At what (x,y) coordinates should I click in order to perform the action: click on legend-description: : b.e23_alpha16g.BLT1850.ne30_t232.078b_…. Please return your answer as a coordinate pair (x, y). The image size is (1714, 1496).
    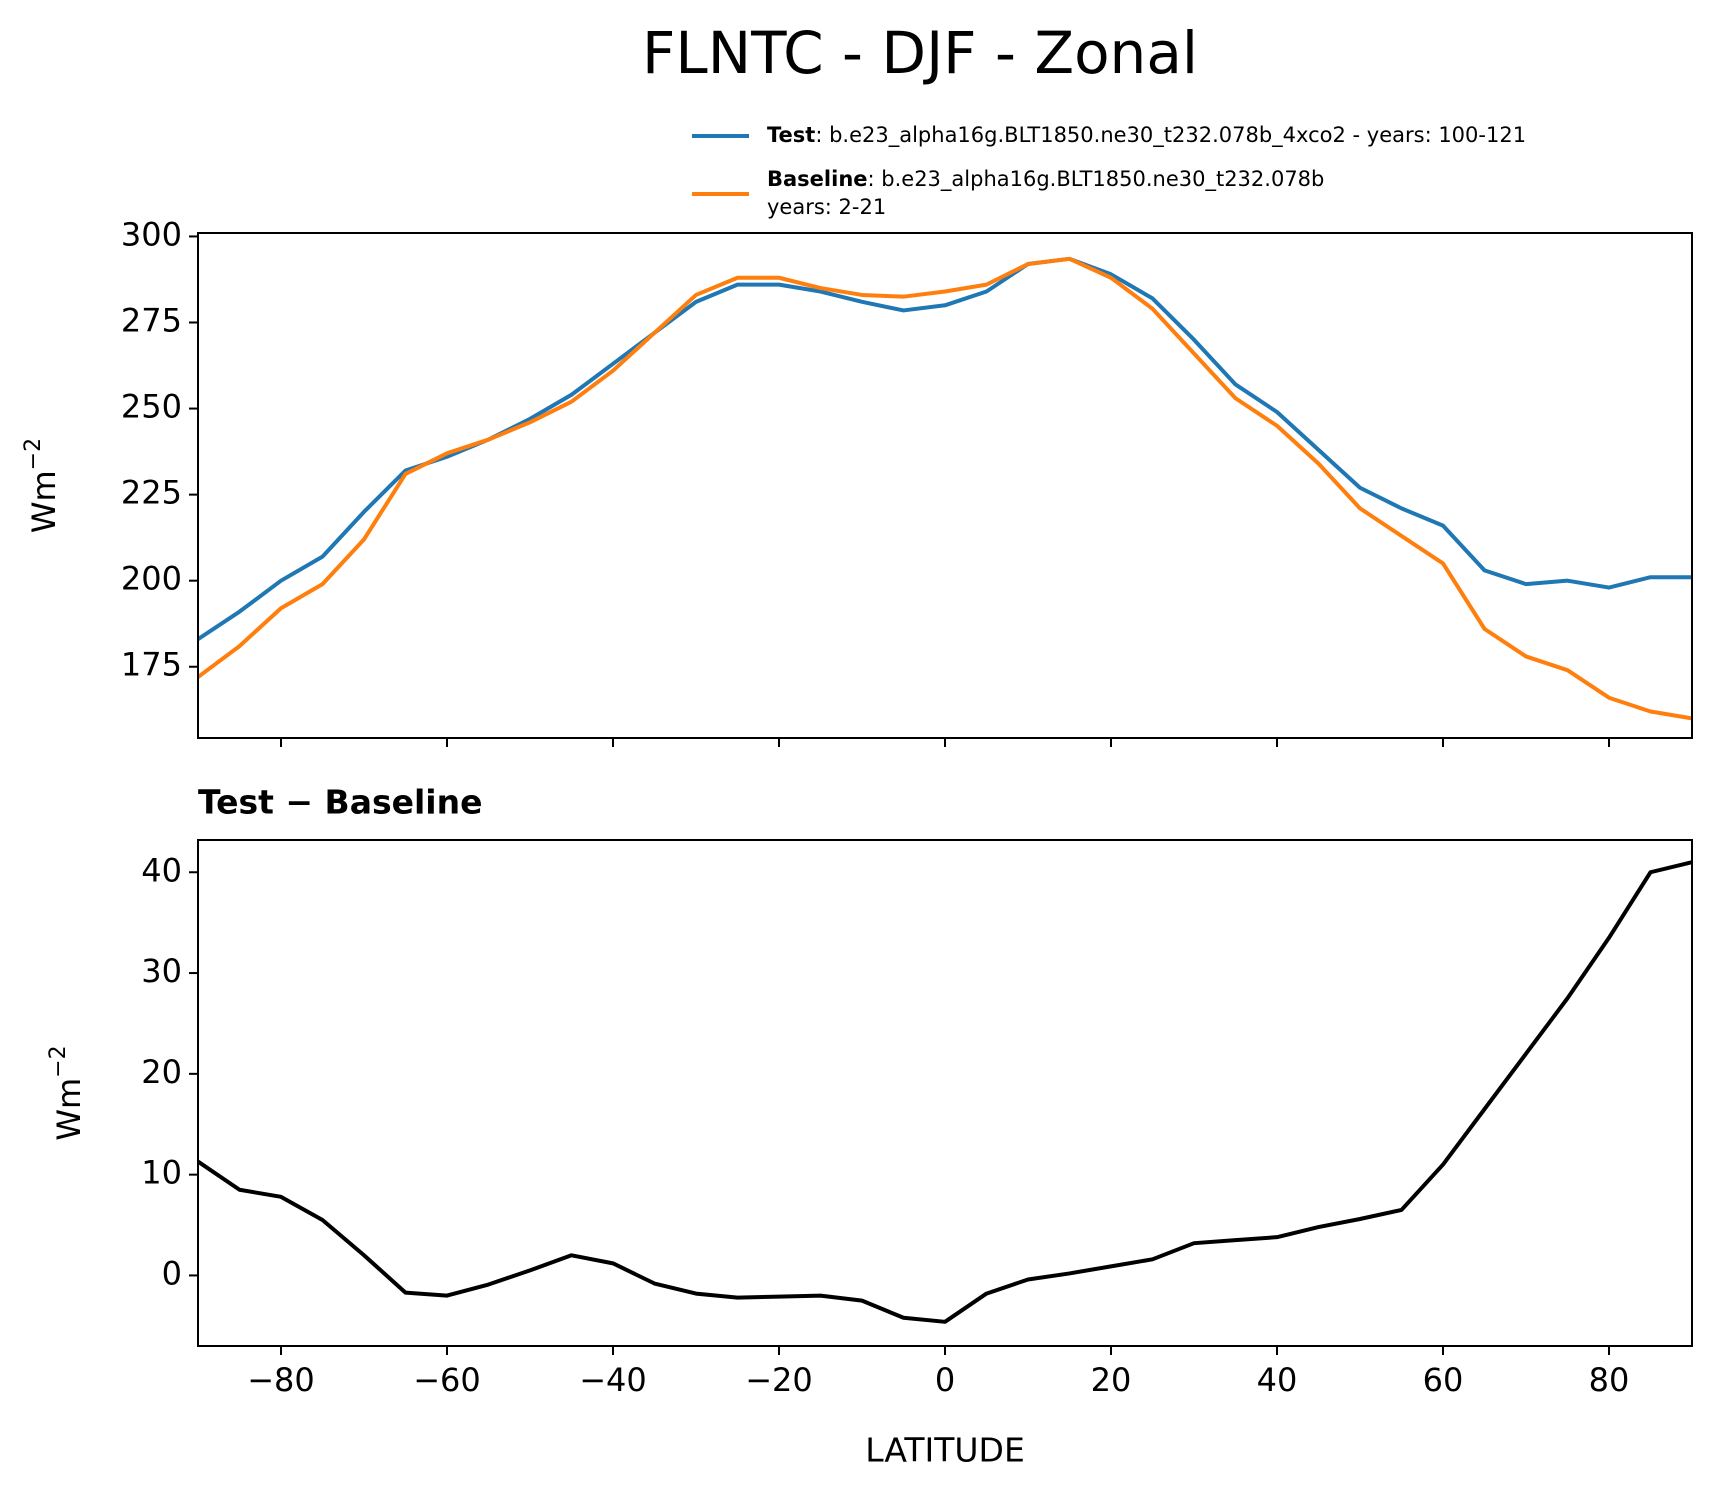
    Looking at the image, I should click on (1170, 135).